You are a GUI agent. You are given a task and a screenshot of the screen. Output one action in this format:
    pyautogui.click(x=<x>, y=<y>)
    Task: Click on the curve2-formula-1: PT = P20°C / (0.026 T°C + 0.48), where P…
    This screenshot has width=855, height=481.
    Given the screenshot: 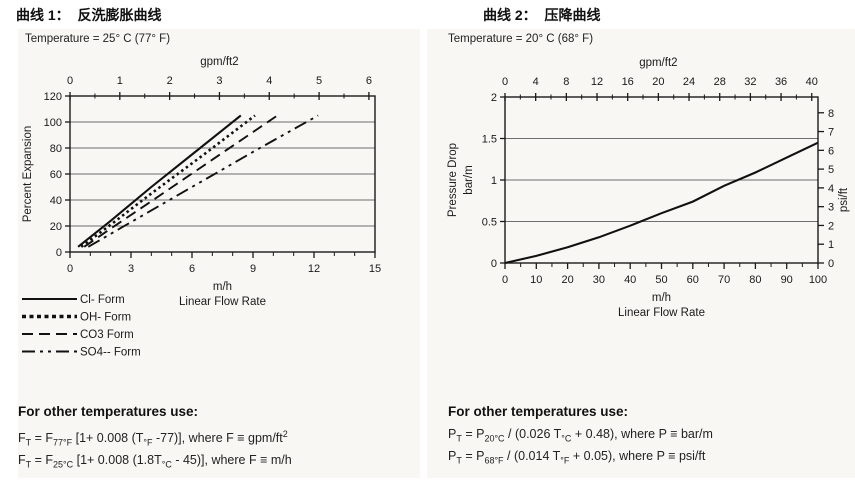 What is the action you would take?
    pyautogui.click(x=580, y=435)
    